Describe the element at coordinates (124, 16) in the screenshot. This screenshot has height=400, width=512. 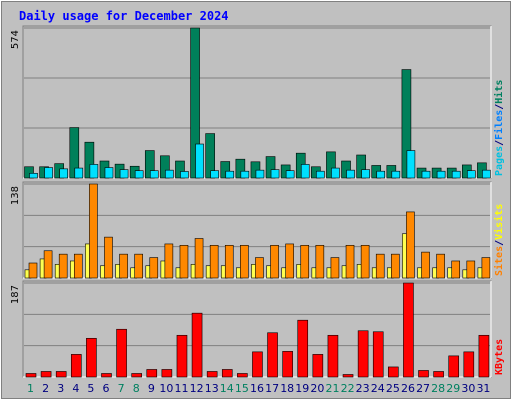
I see `chart-title: Daily usage for December 2024` at that location.